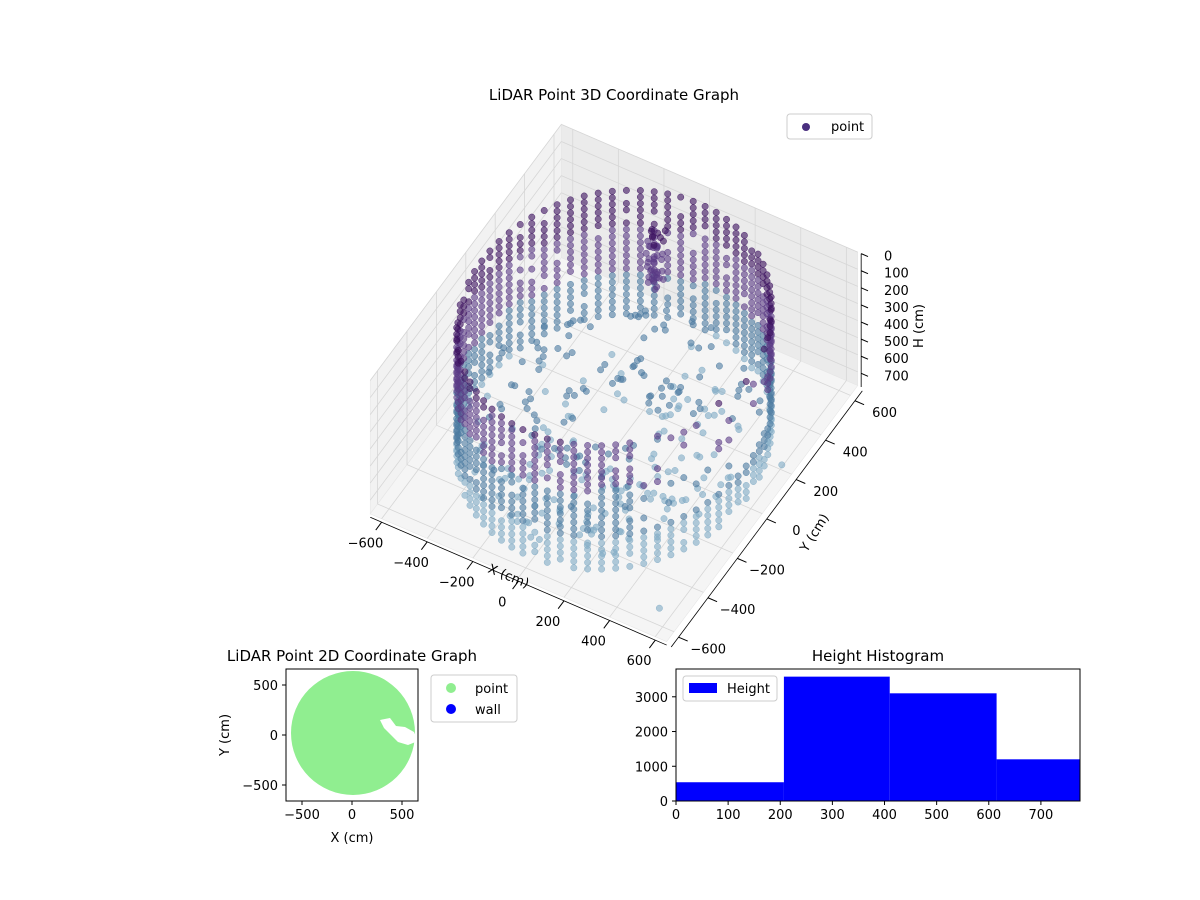 The width and height of the screenshot is (1200, 900). I want to click on y-tick-label-2d: −500, so click(260, 786).